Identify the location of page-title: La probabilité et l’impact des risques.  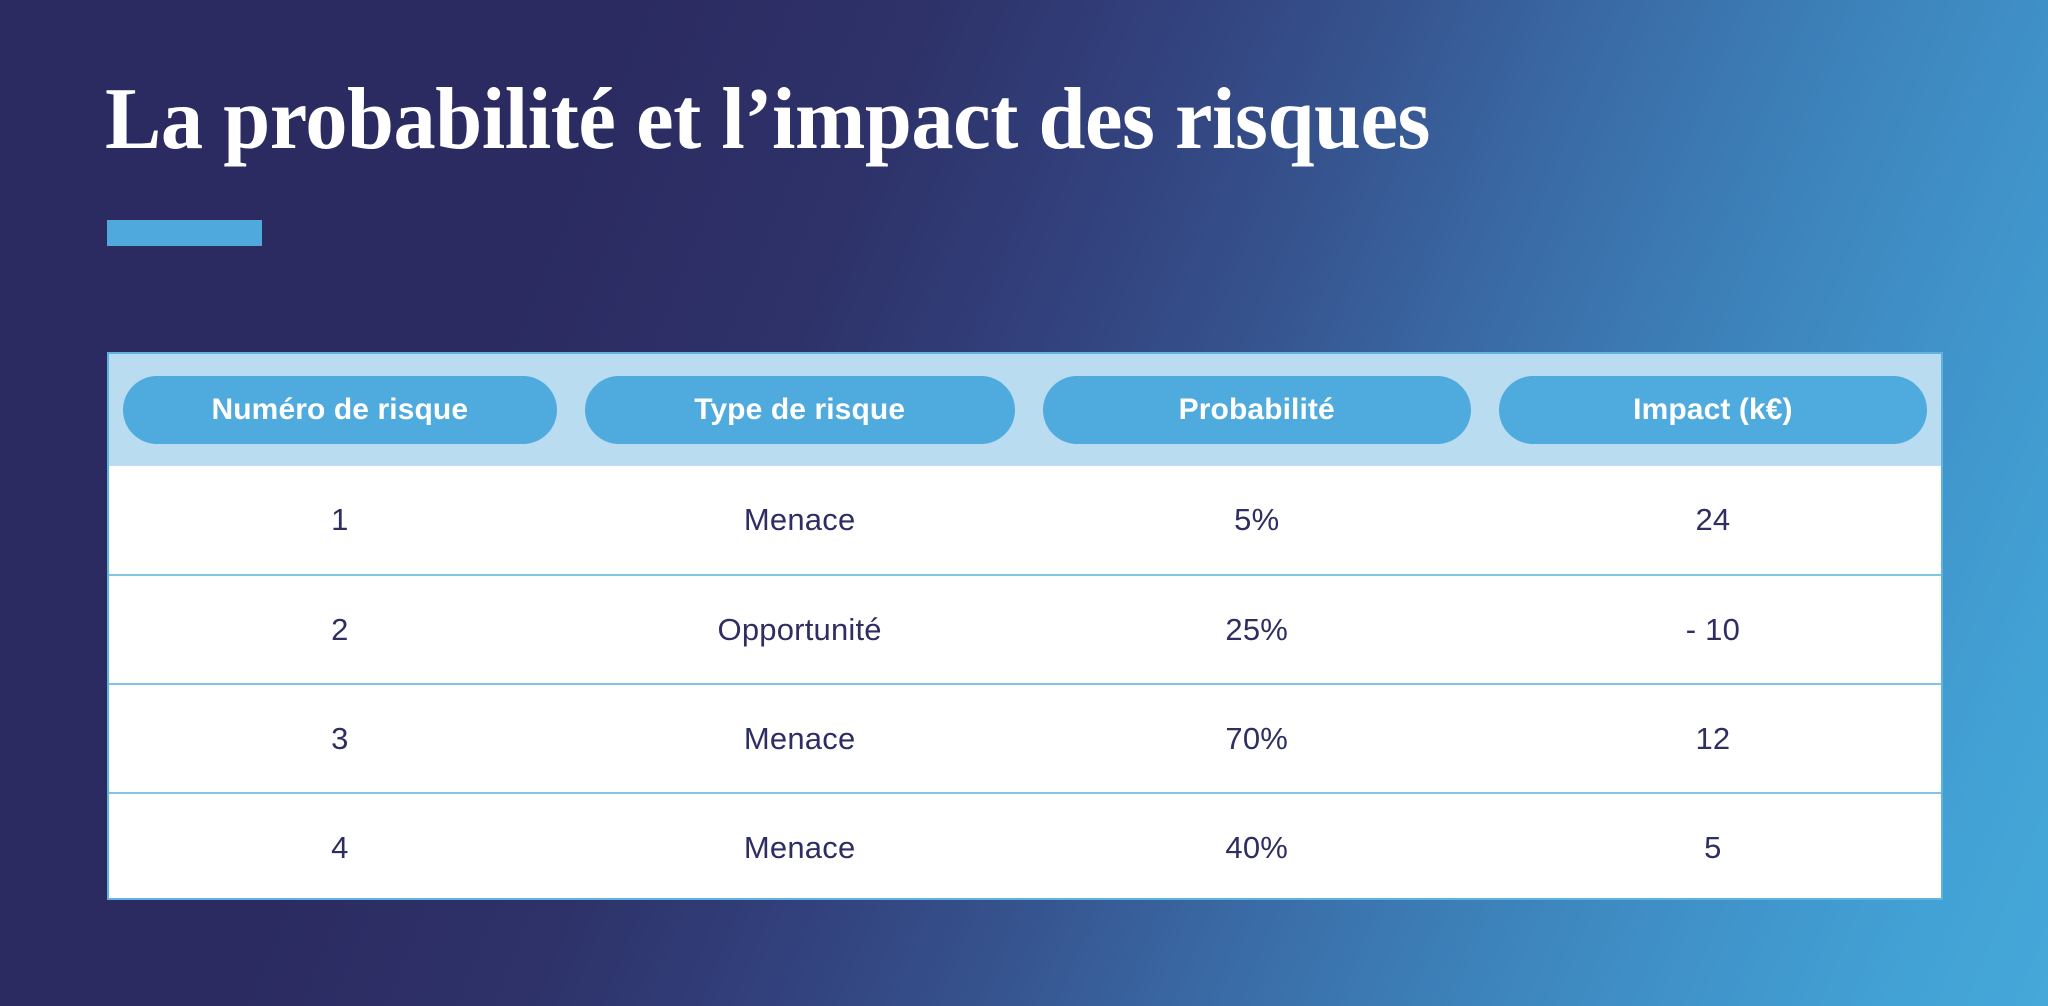
(767, 119).